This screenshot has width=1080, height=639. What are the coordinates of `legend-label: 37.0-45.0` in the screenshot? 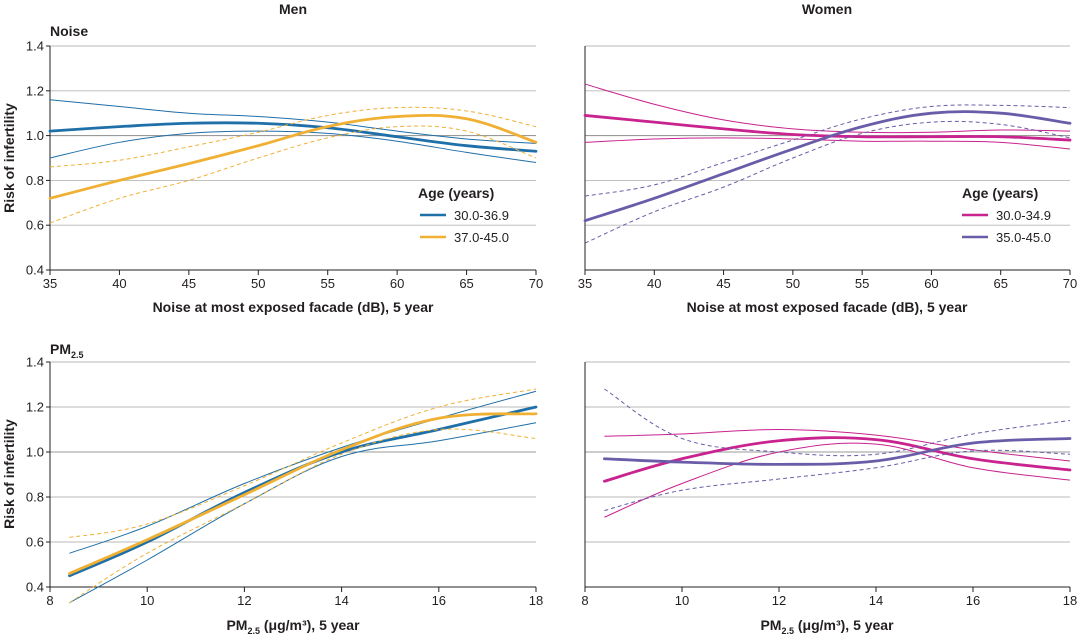 It's located at (481, 237).